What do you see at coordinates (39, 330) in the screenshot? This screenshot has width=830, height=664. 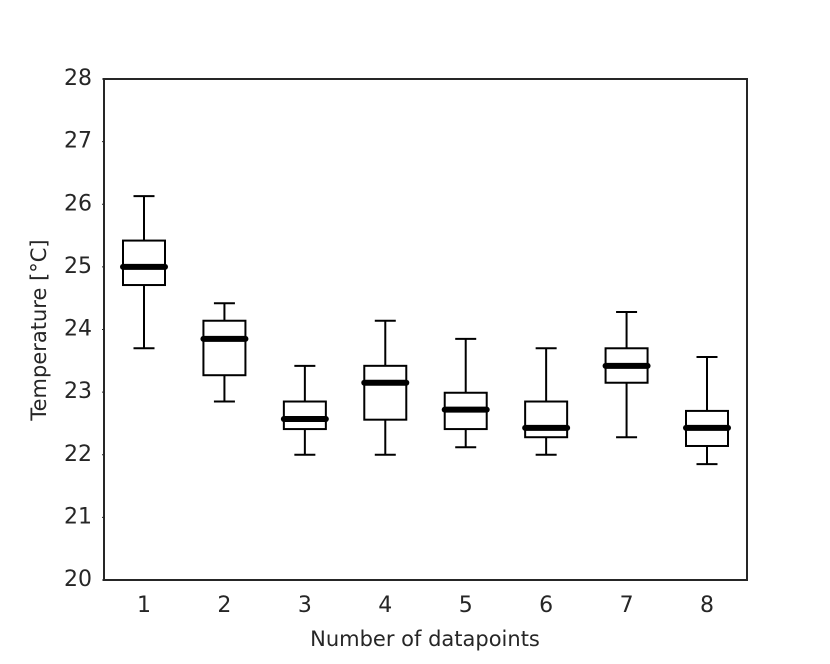 I see `y-axis-label: Temperature [°C]` at bounding box center [39, 330].